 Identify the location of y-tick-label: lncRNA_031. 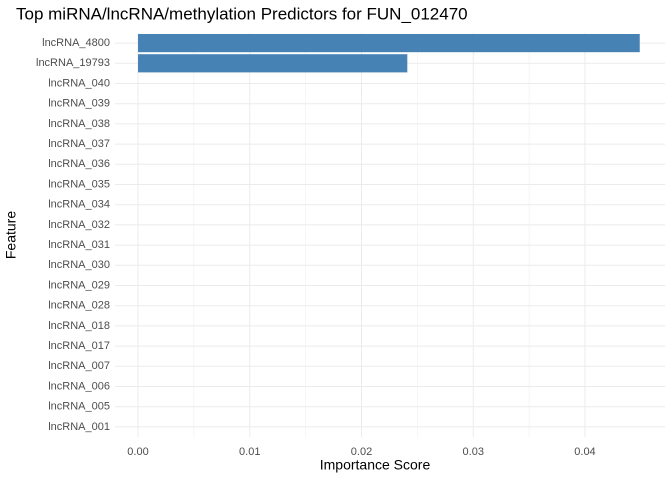
(79, 245).